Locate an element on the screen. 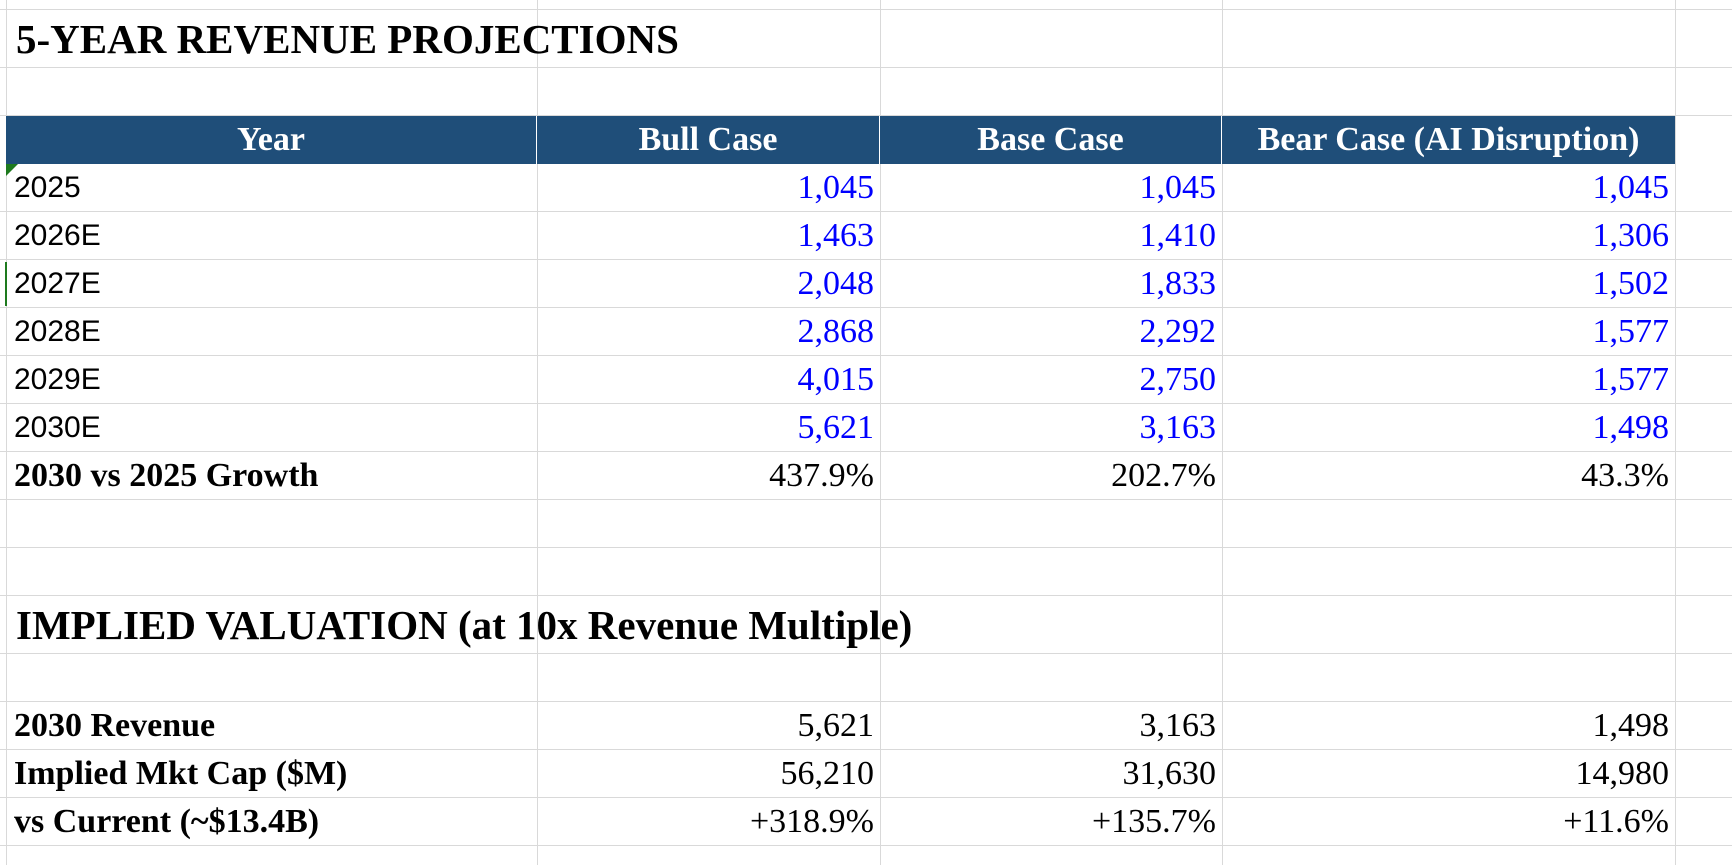  bull-value: 2,868 is located at coordinates (836, 331).